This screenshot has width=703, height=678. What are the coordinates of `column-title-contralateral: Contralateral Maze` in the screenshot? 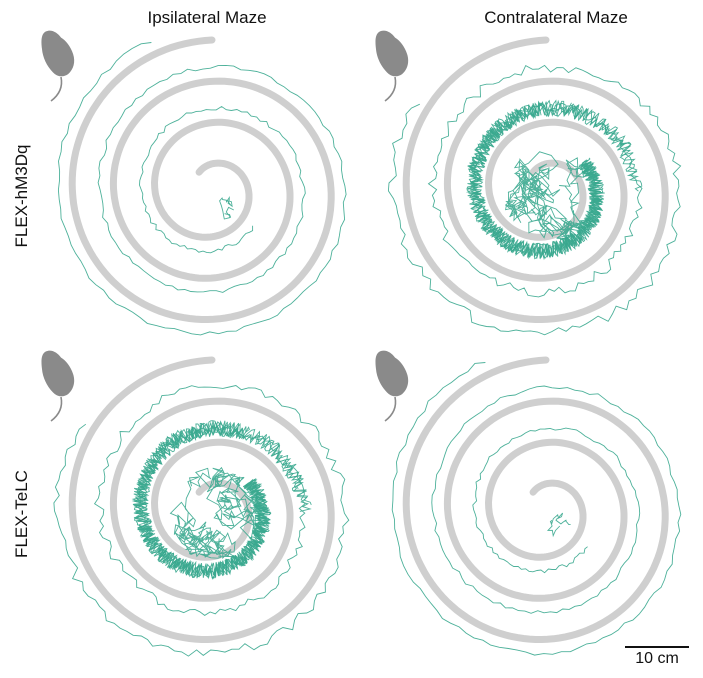 It's located at (556, 17).